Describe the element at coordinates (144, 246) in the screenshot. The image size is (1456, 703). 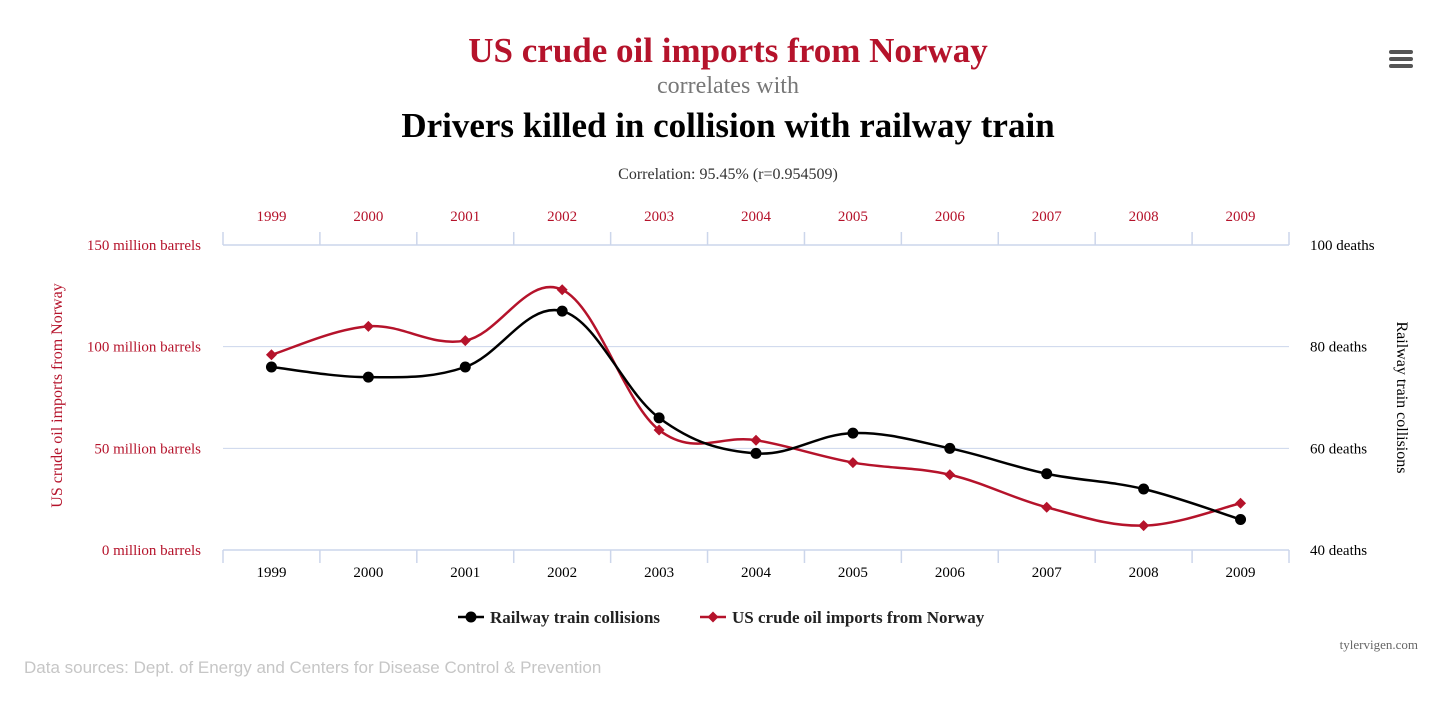
I see `left-y-tick-label: 150 million barrels` at that location.